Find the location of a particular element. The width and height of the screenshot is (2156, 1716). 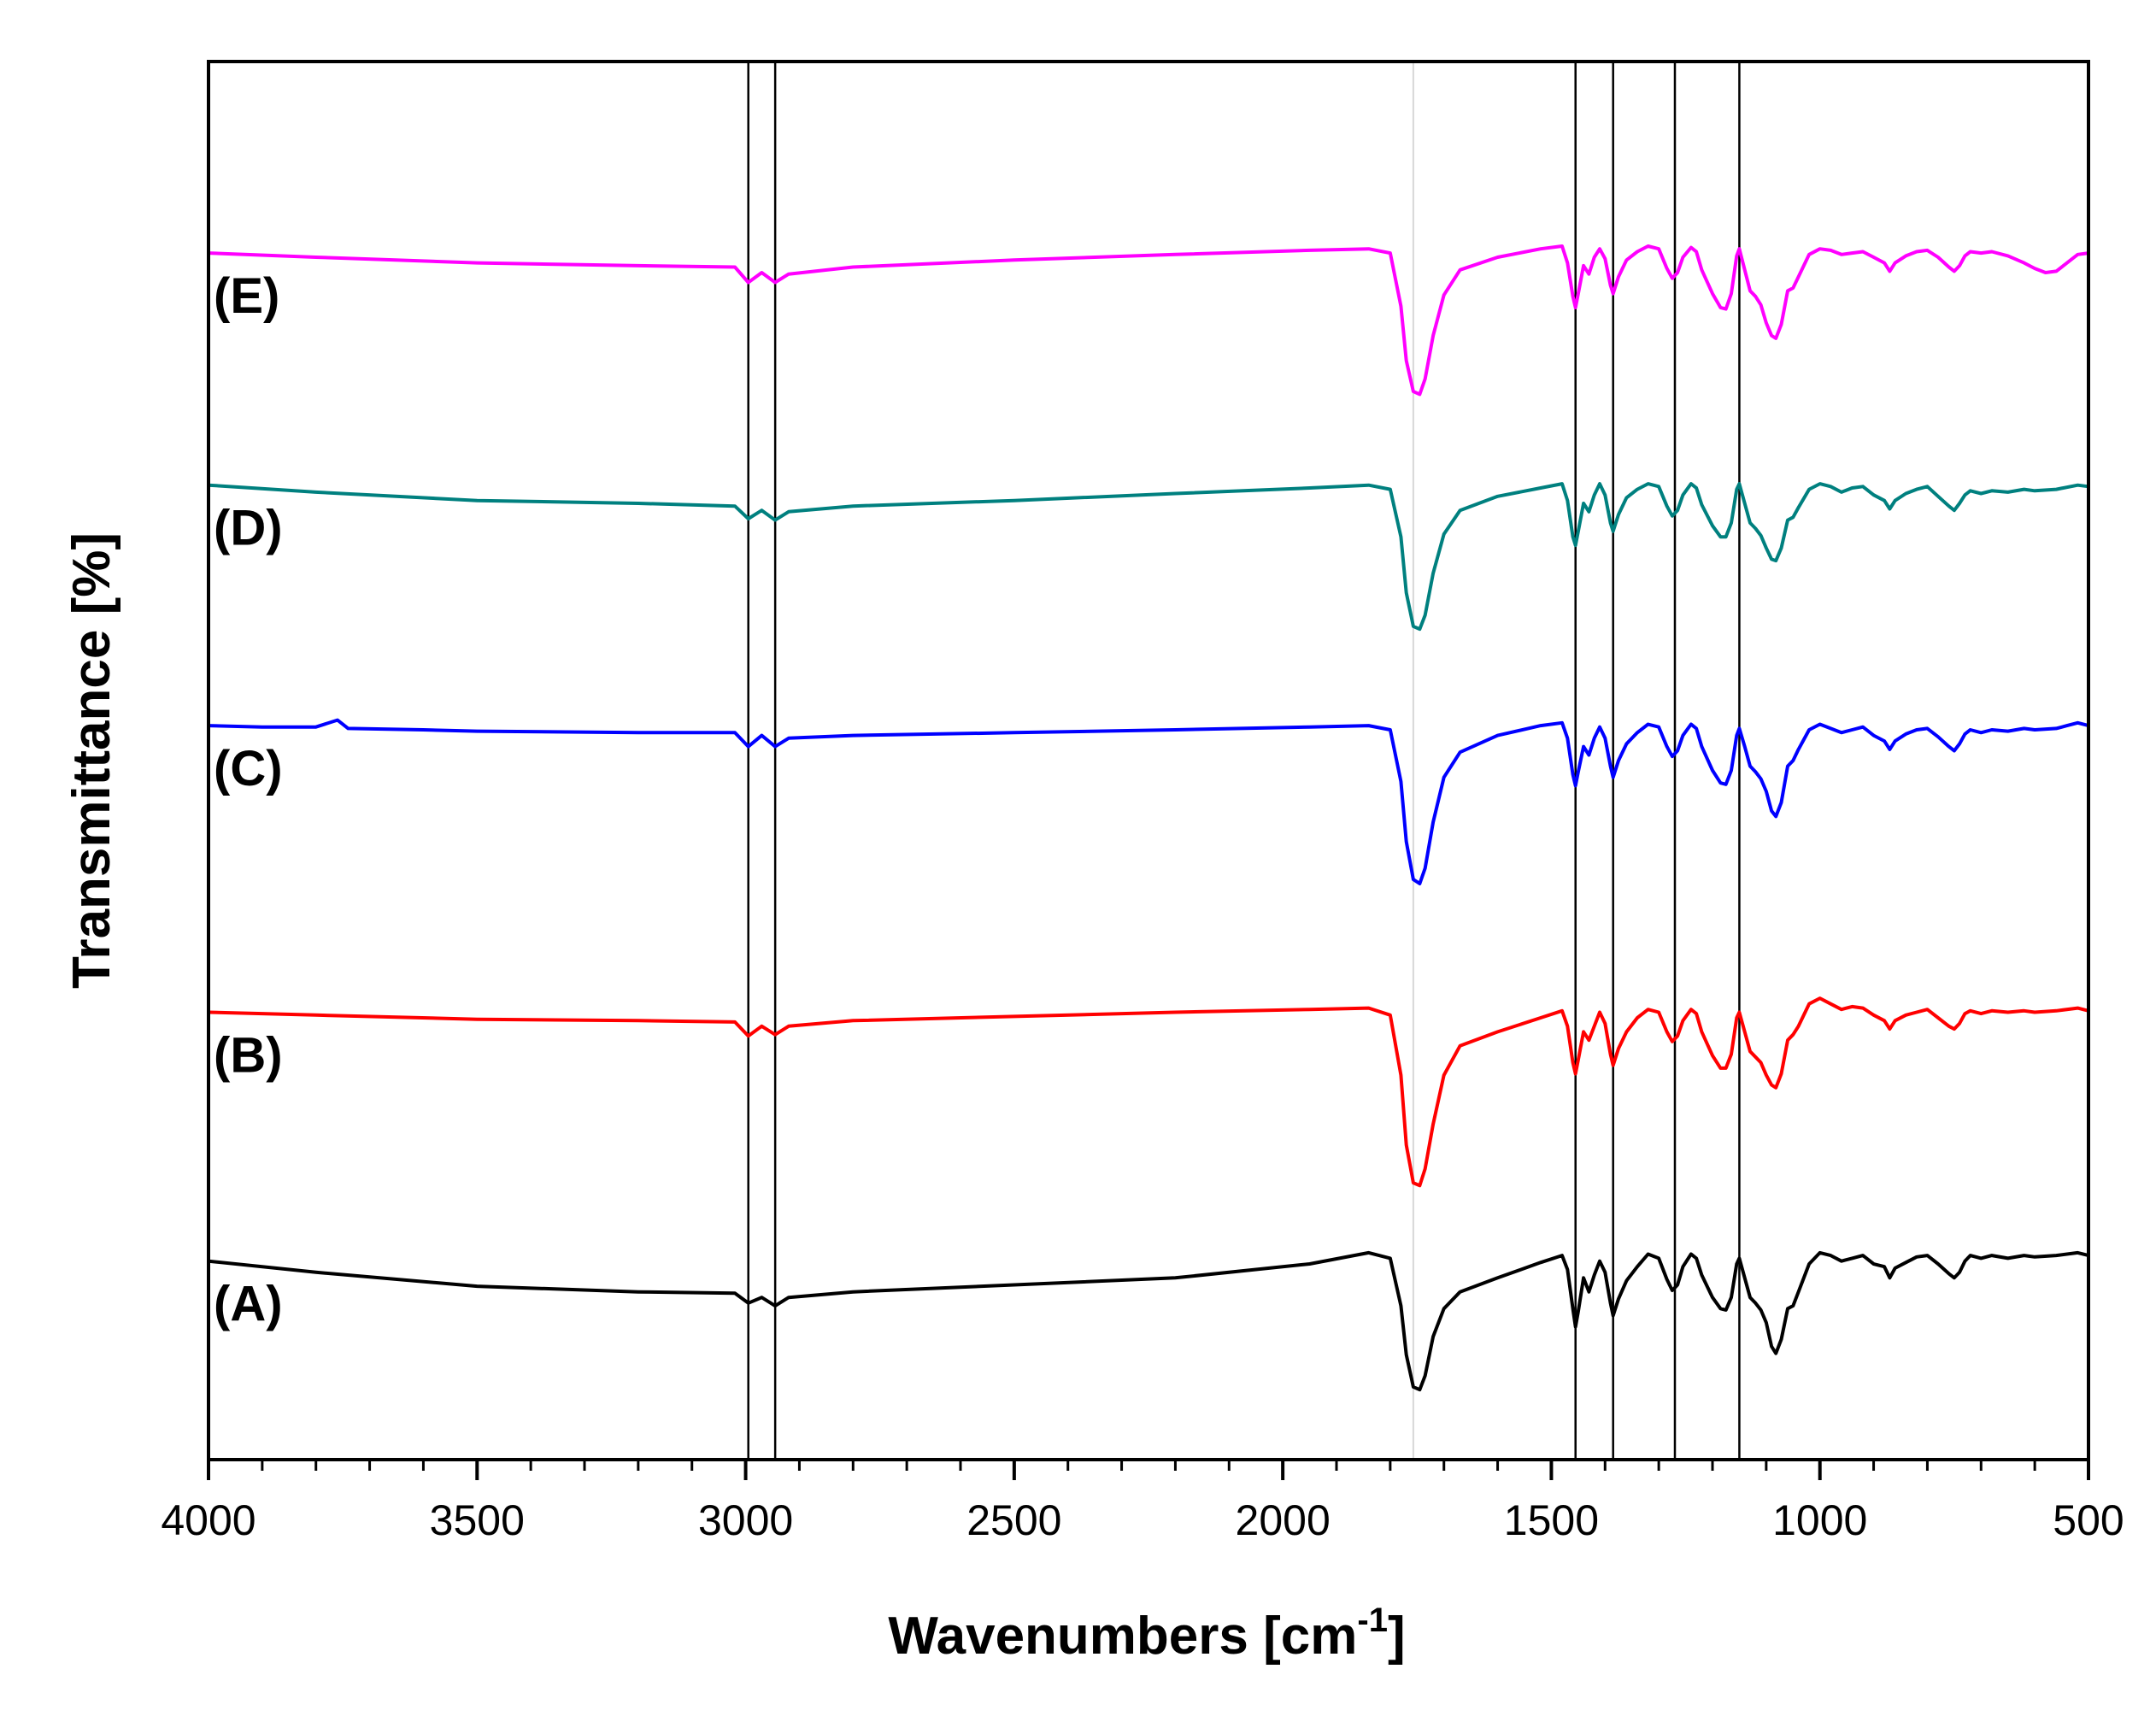

x-axis-title-main: Wavenumbers [cm is located at coordinates (1122, 1636).